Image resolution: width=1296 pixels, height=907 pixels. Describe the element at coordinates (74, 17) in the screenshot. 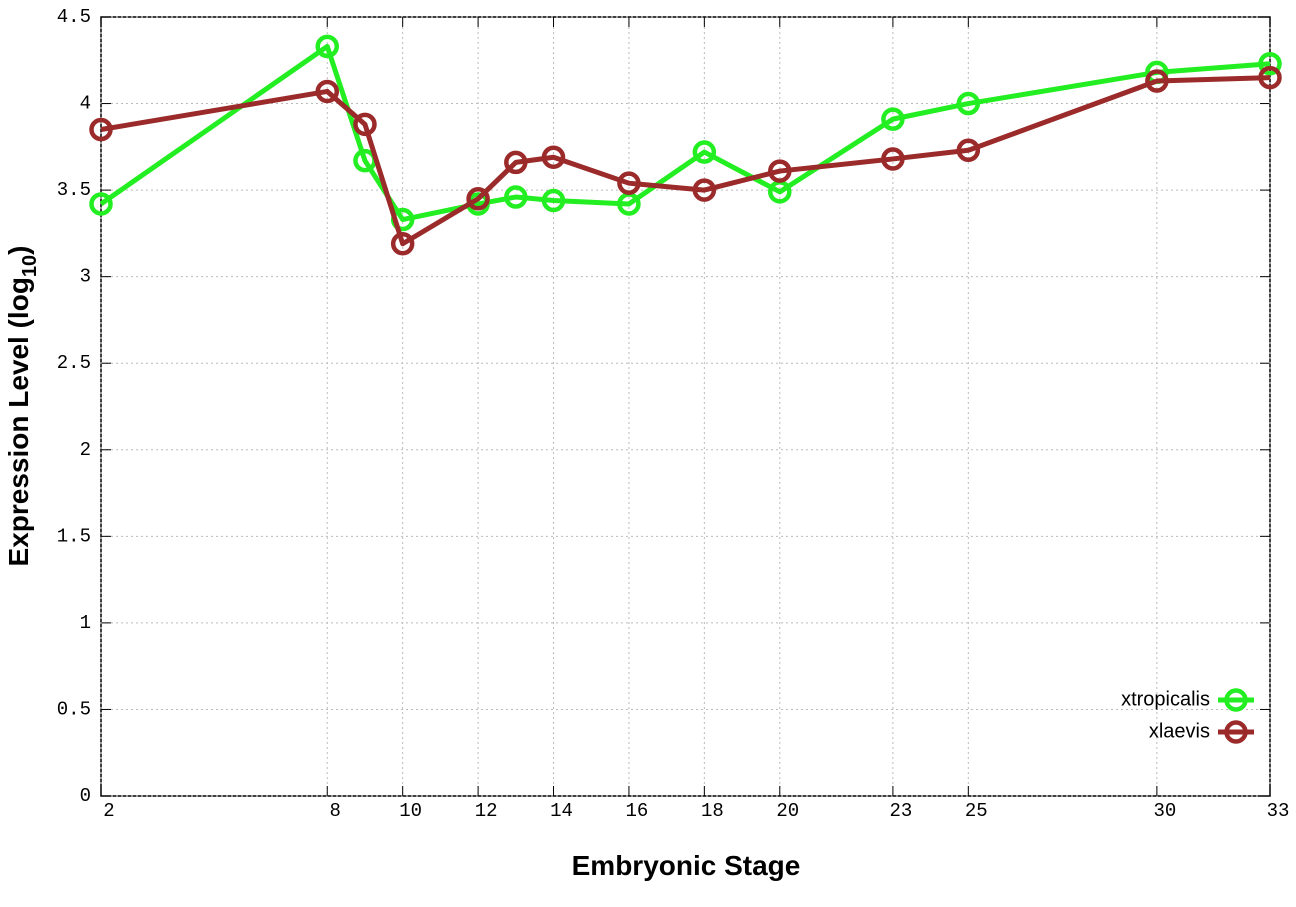

I see `y-tick-label: 4.5` at that location.